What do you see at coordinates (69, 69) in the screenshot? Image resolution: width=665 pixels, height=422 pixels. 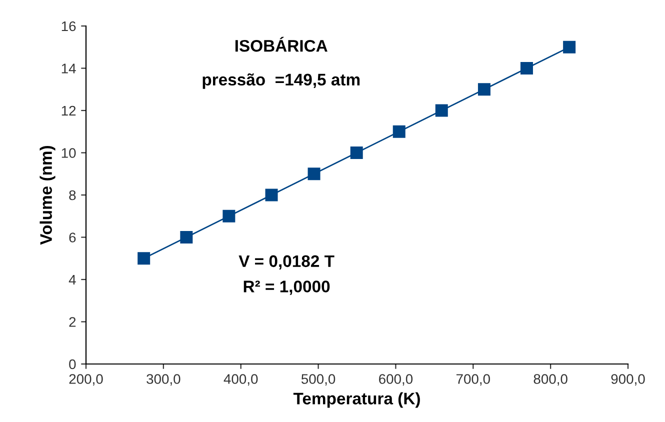 I see `y-tick-label: 14` at bounding box center [69, 69].